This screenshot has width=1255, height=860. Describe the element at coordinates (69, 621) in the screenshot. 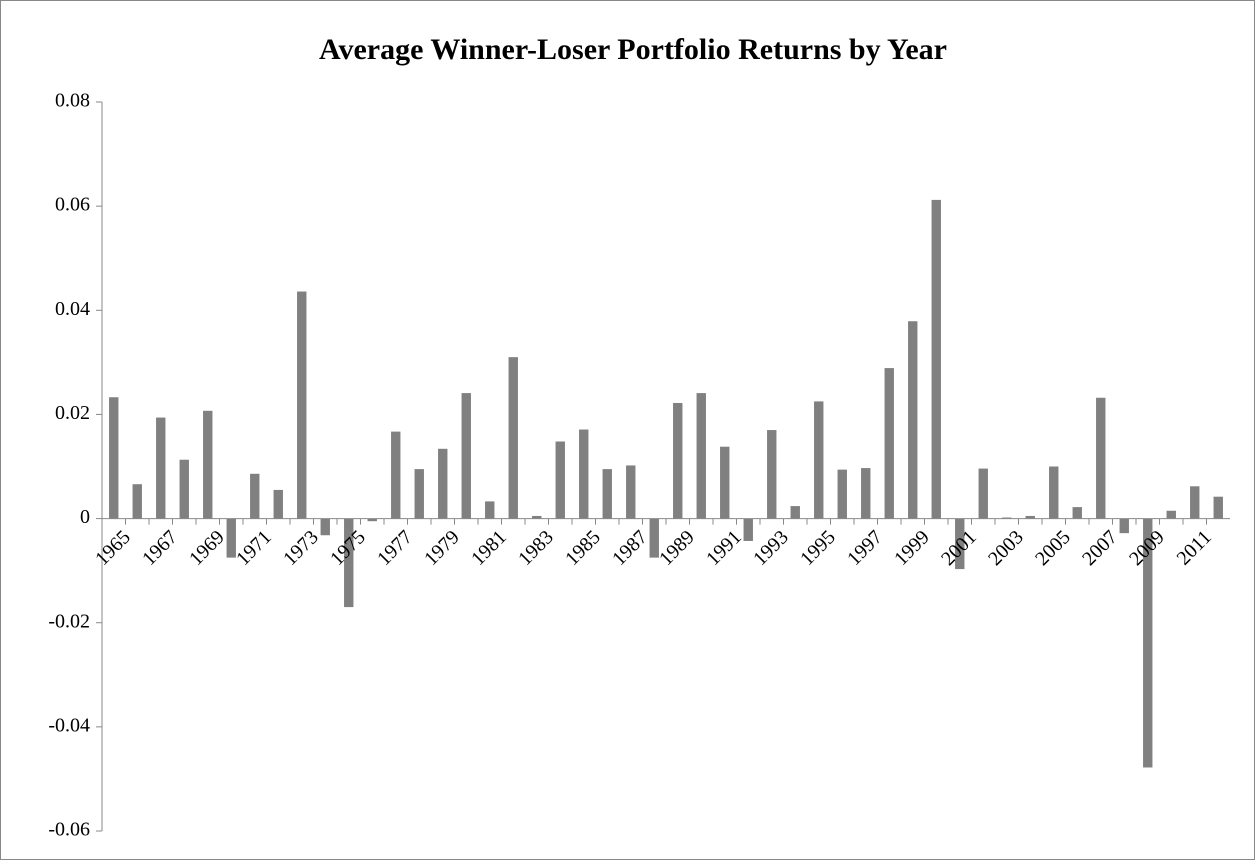

I see `y-tick-label: -0.02` at that location.